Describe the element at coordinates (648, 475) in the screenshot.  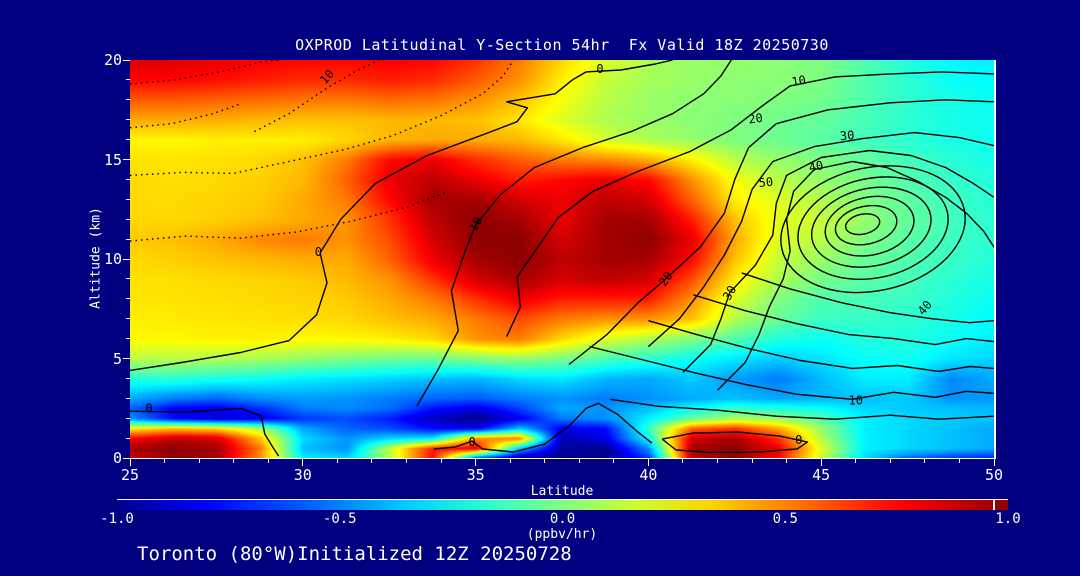
I see `x-tick-label: 40` at that location.